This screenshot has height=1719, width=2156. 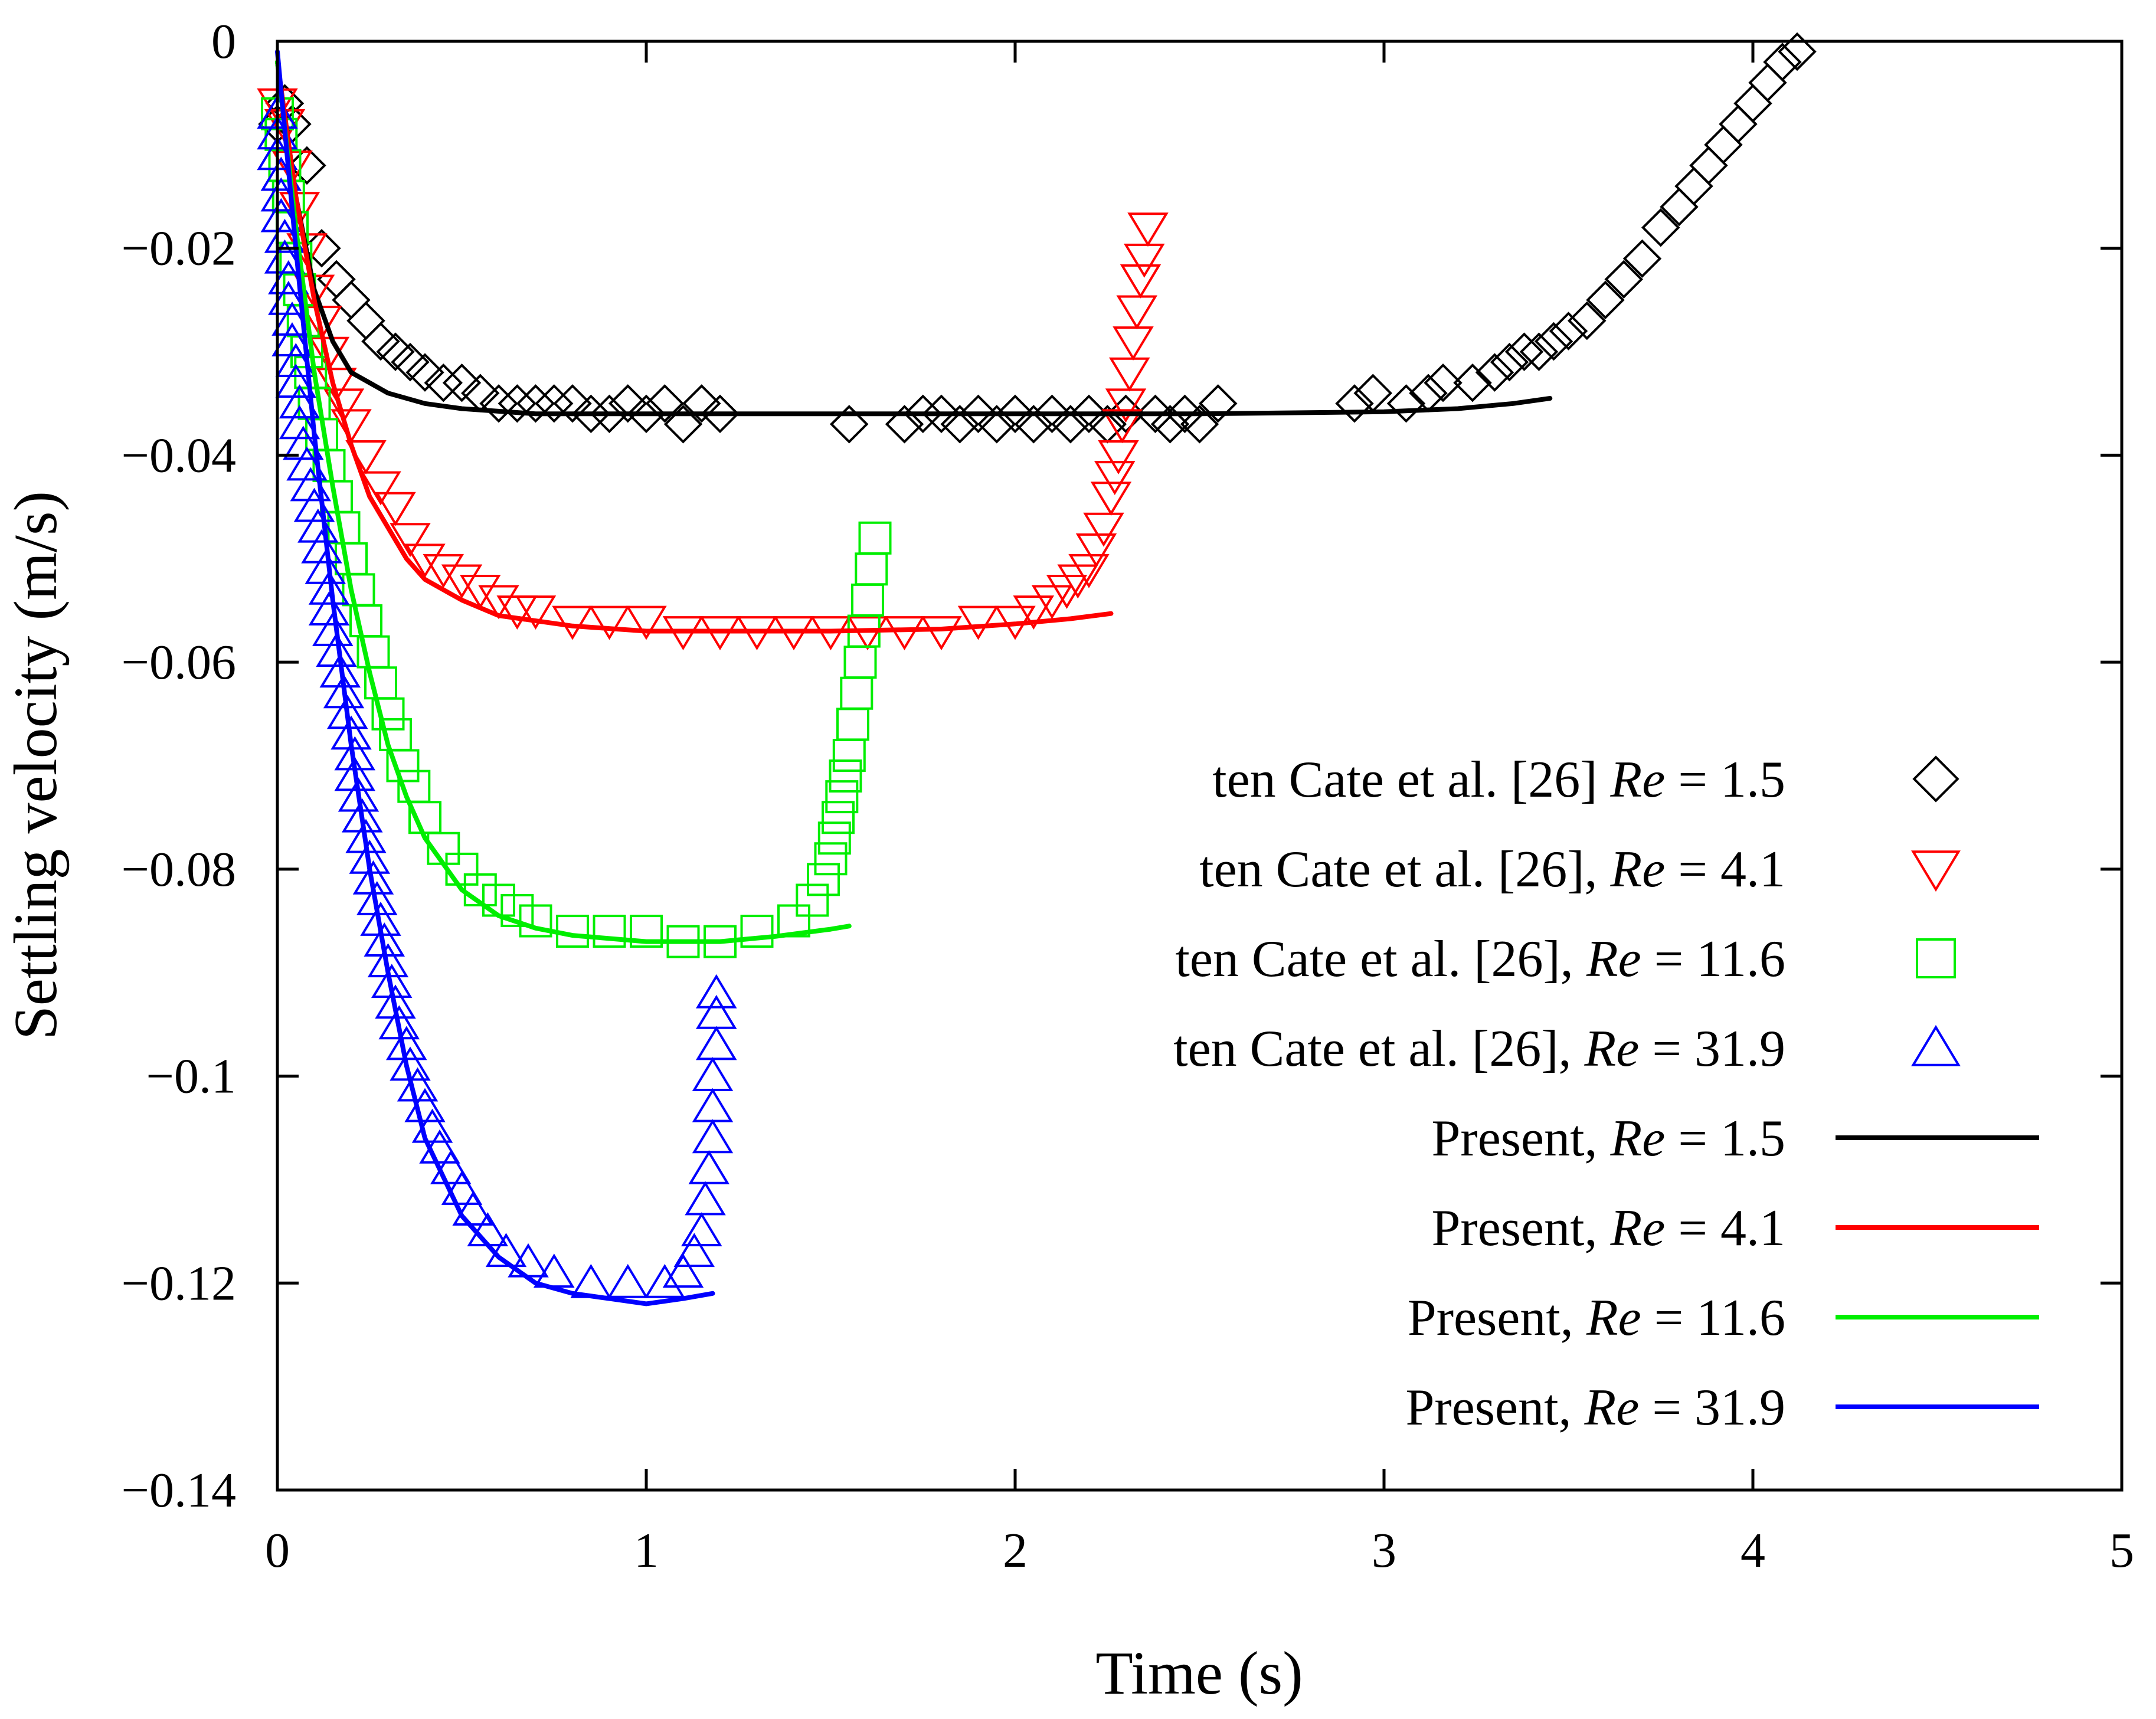 I want to click on series-sim319, so click(x=495, y=678).